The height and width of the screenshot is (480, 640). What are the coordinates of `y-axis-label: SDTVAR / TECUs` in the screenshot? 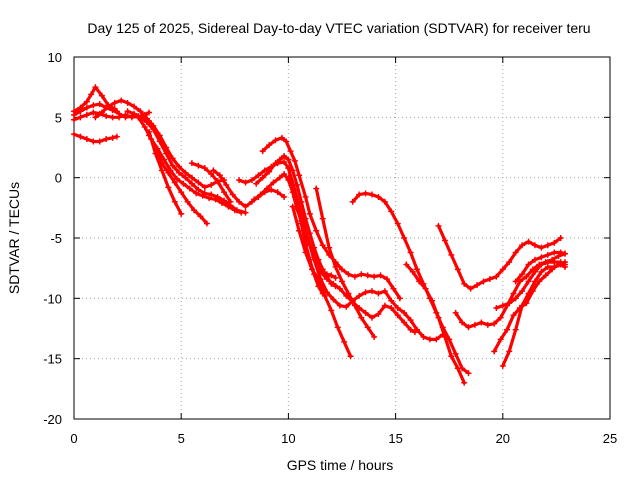 It's located at (14, 238).